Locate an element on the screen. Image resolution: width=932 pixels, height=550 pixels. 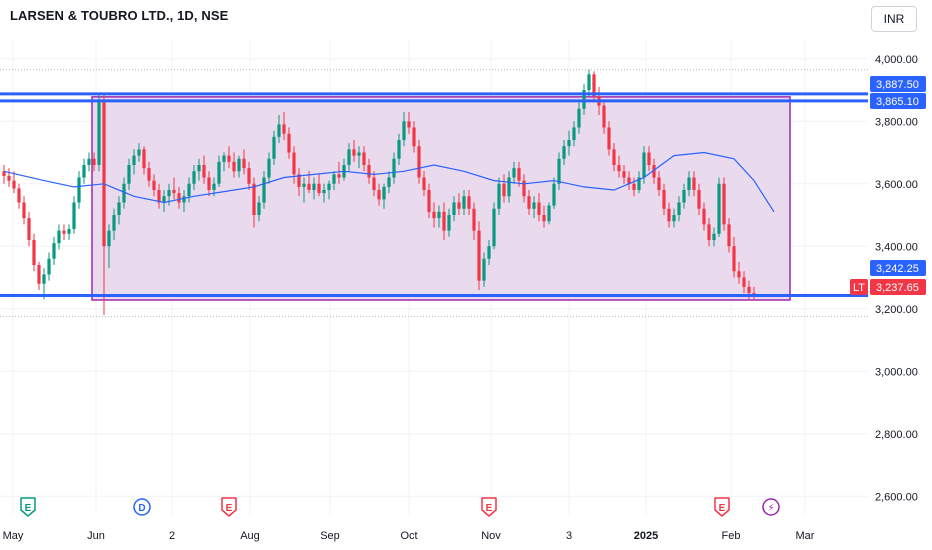
y-tick-label: 3,800.00 is located at coordinates (896, 122).